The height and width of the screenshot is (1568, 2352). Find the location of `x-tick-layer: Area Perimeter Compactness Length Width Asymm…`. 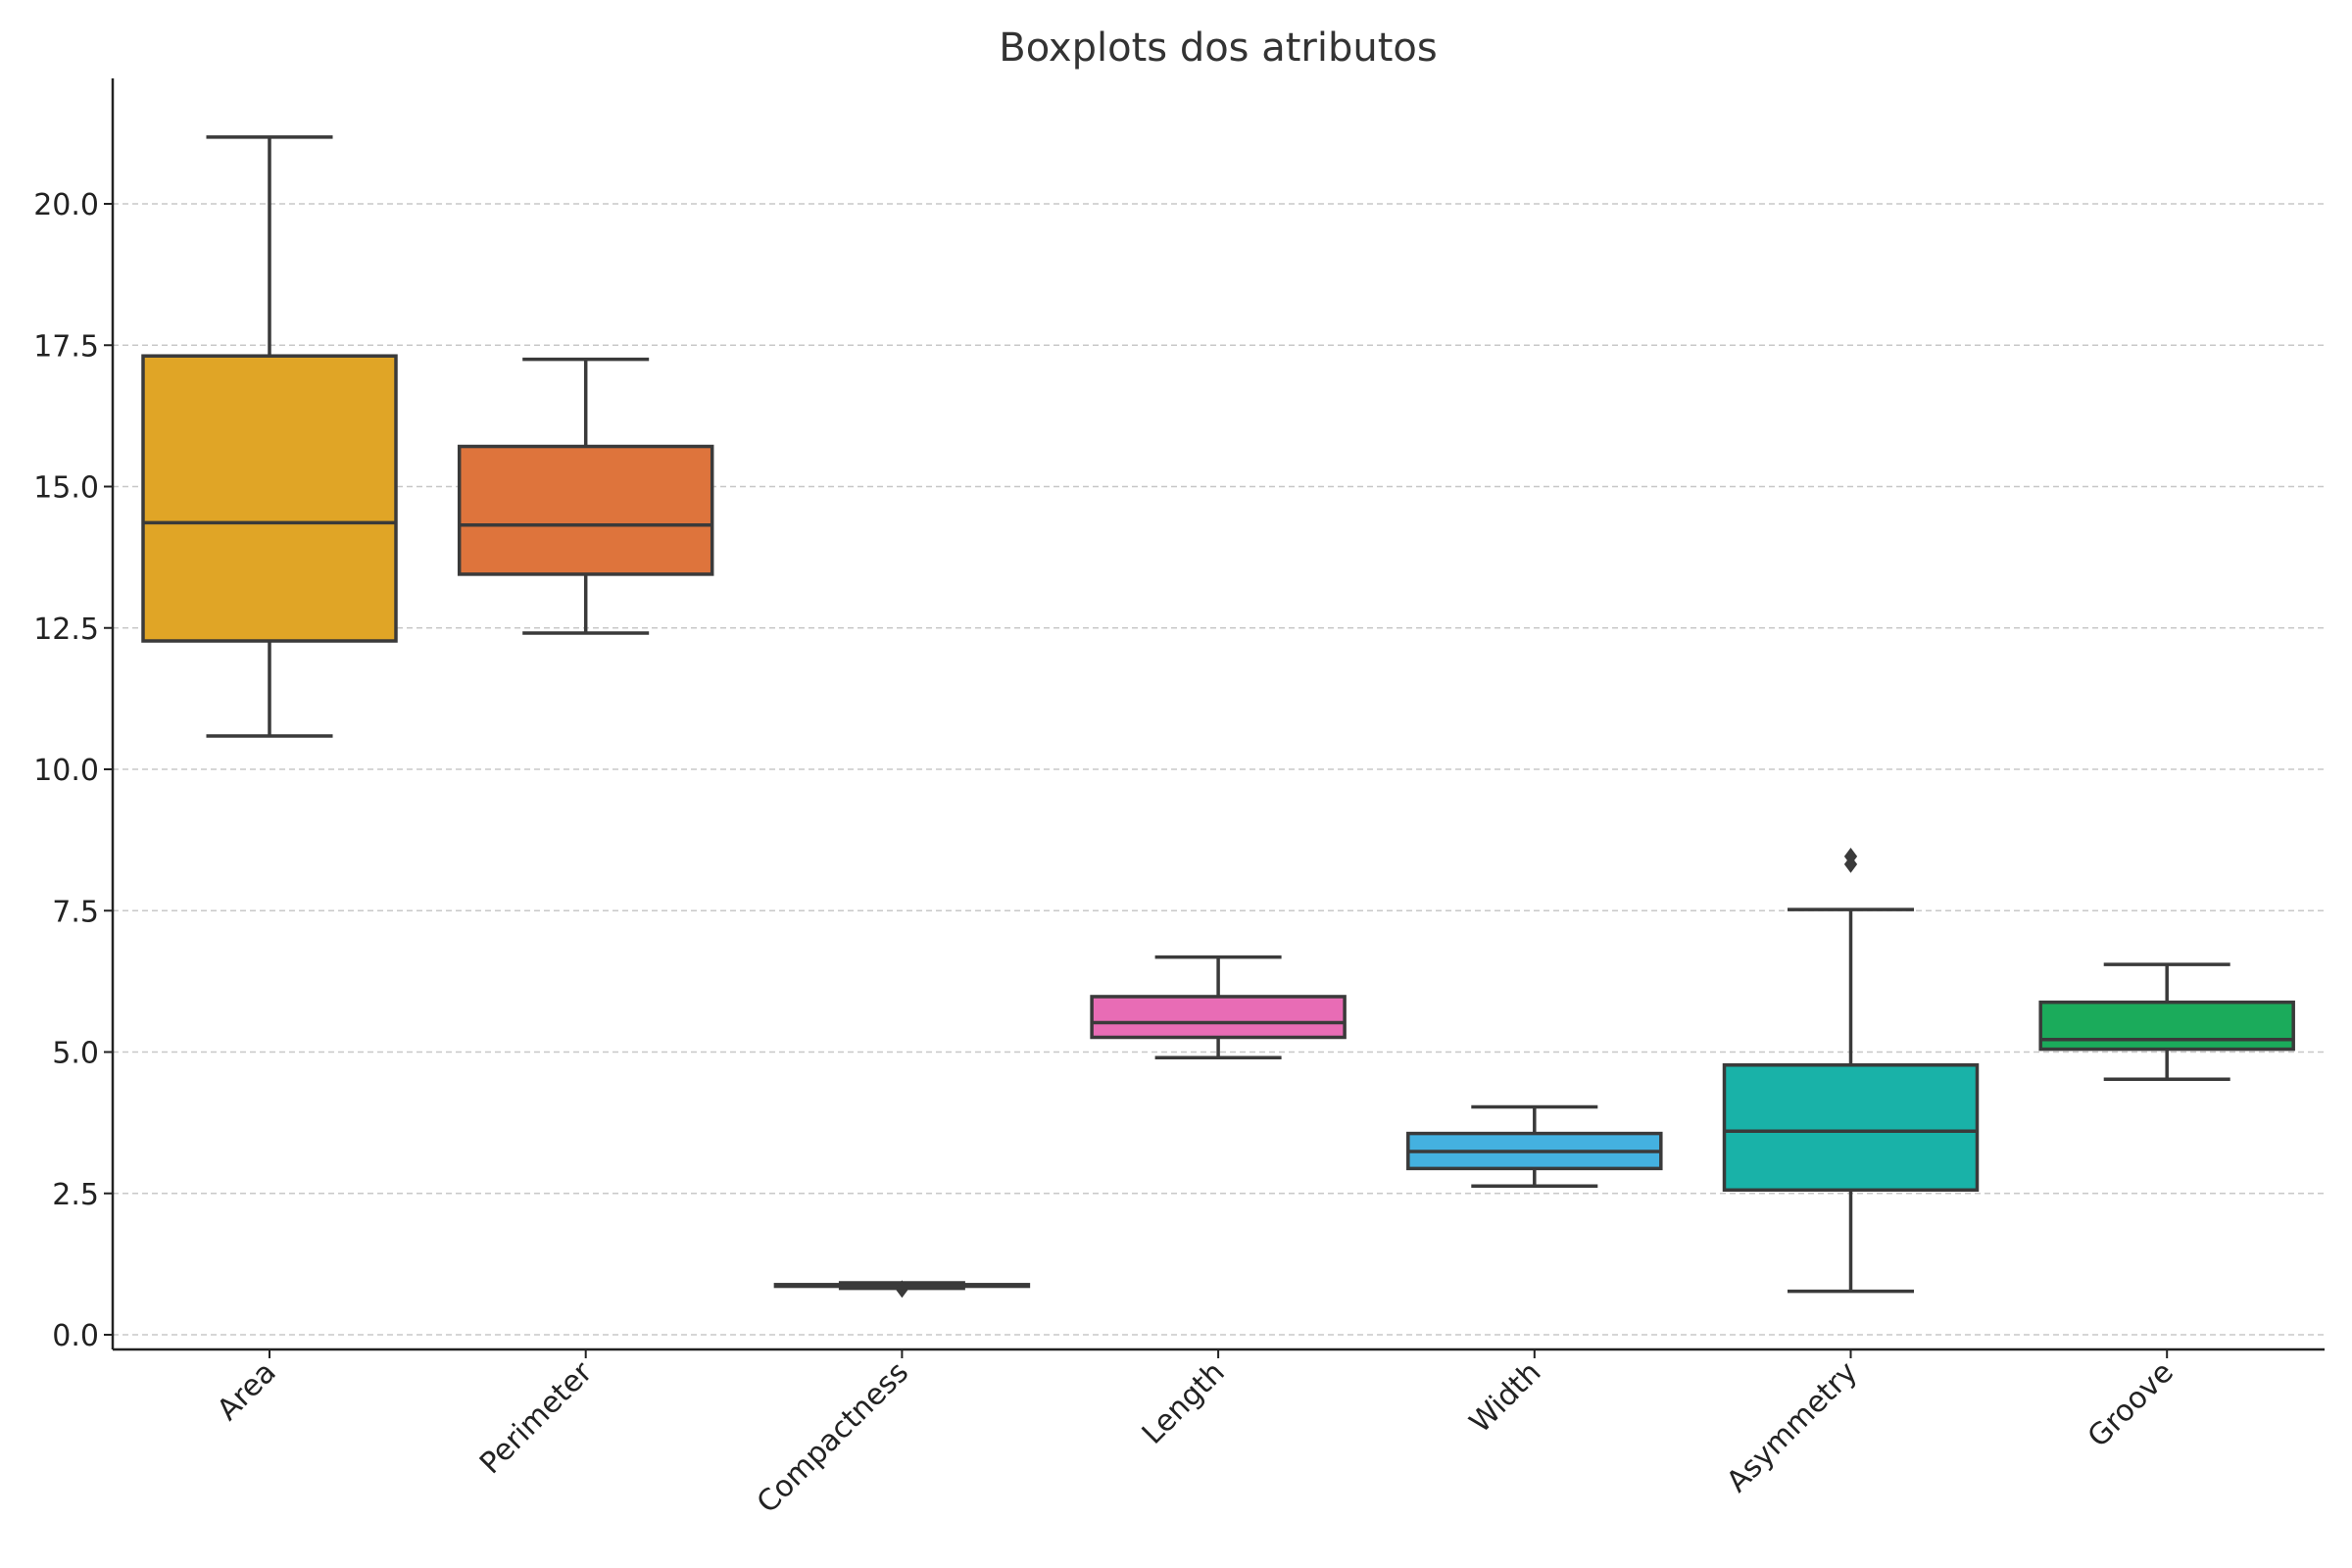

x-tick-layer: Area Perimeter Compactness Length Width Asymm… is located at coordinates (1195, 1434).